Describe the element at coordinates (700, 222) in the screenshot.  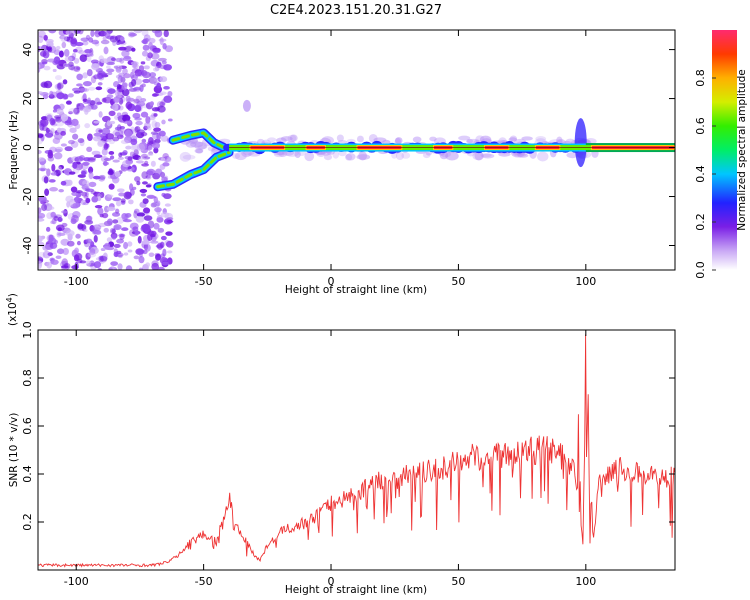
I see `colorbar-tick-label: 0.2` at that location.